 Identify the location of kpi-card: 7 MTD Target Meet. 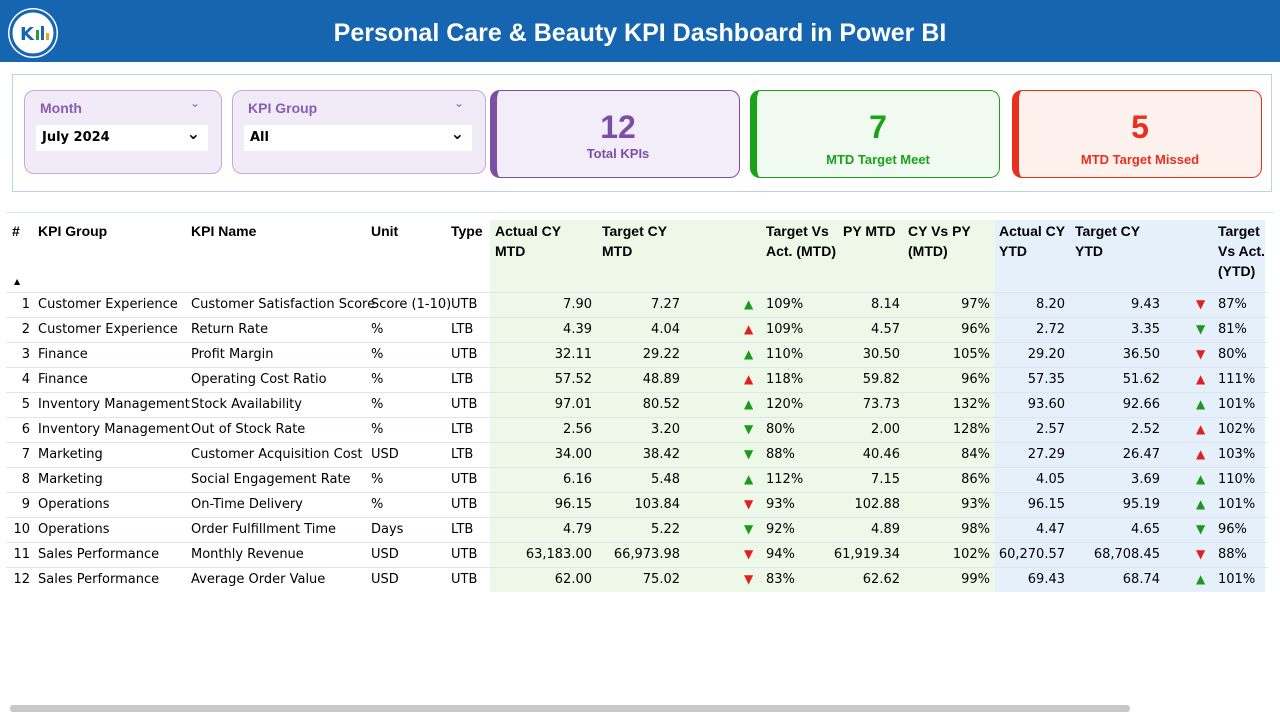
(875, 134).